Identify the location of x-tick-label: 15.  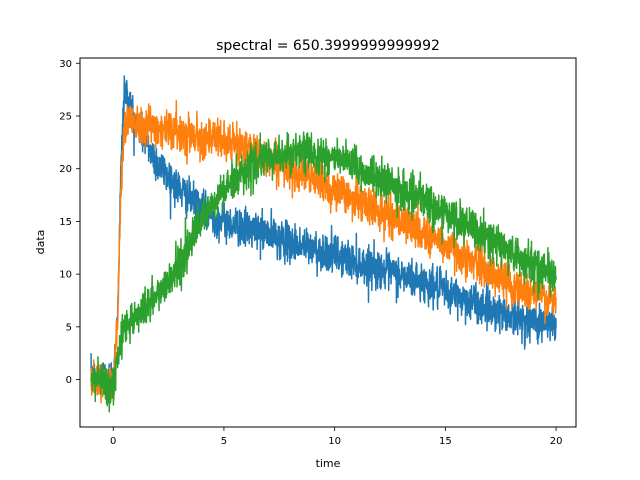
(445, 441).